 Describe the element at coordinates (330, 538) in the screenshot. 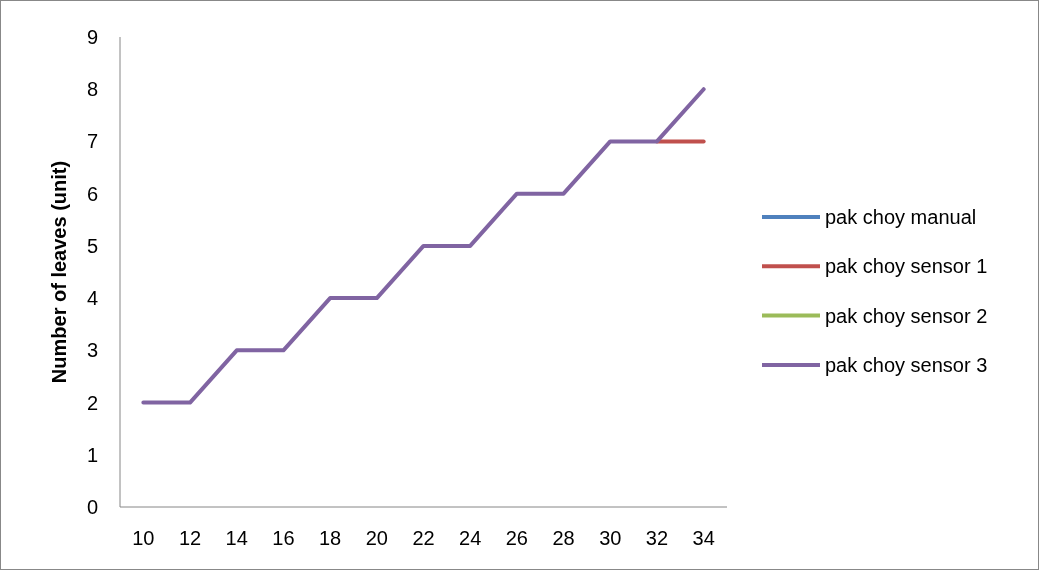

I see `x-tick-label: 18` at that location.